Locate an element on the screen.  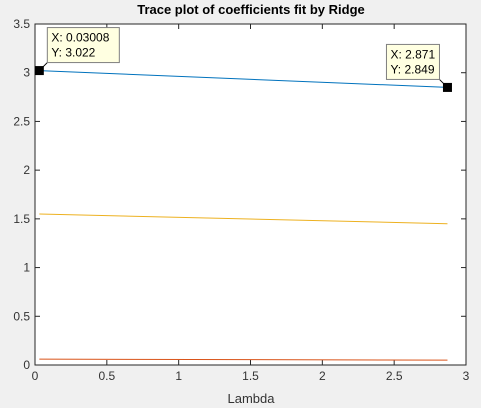
y-tick-label: 3.5 is located at coordinates (21, 24).